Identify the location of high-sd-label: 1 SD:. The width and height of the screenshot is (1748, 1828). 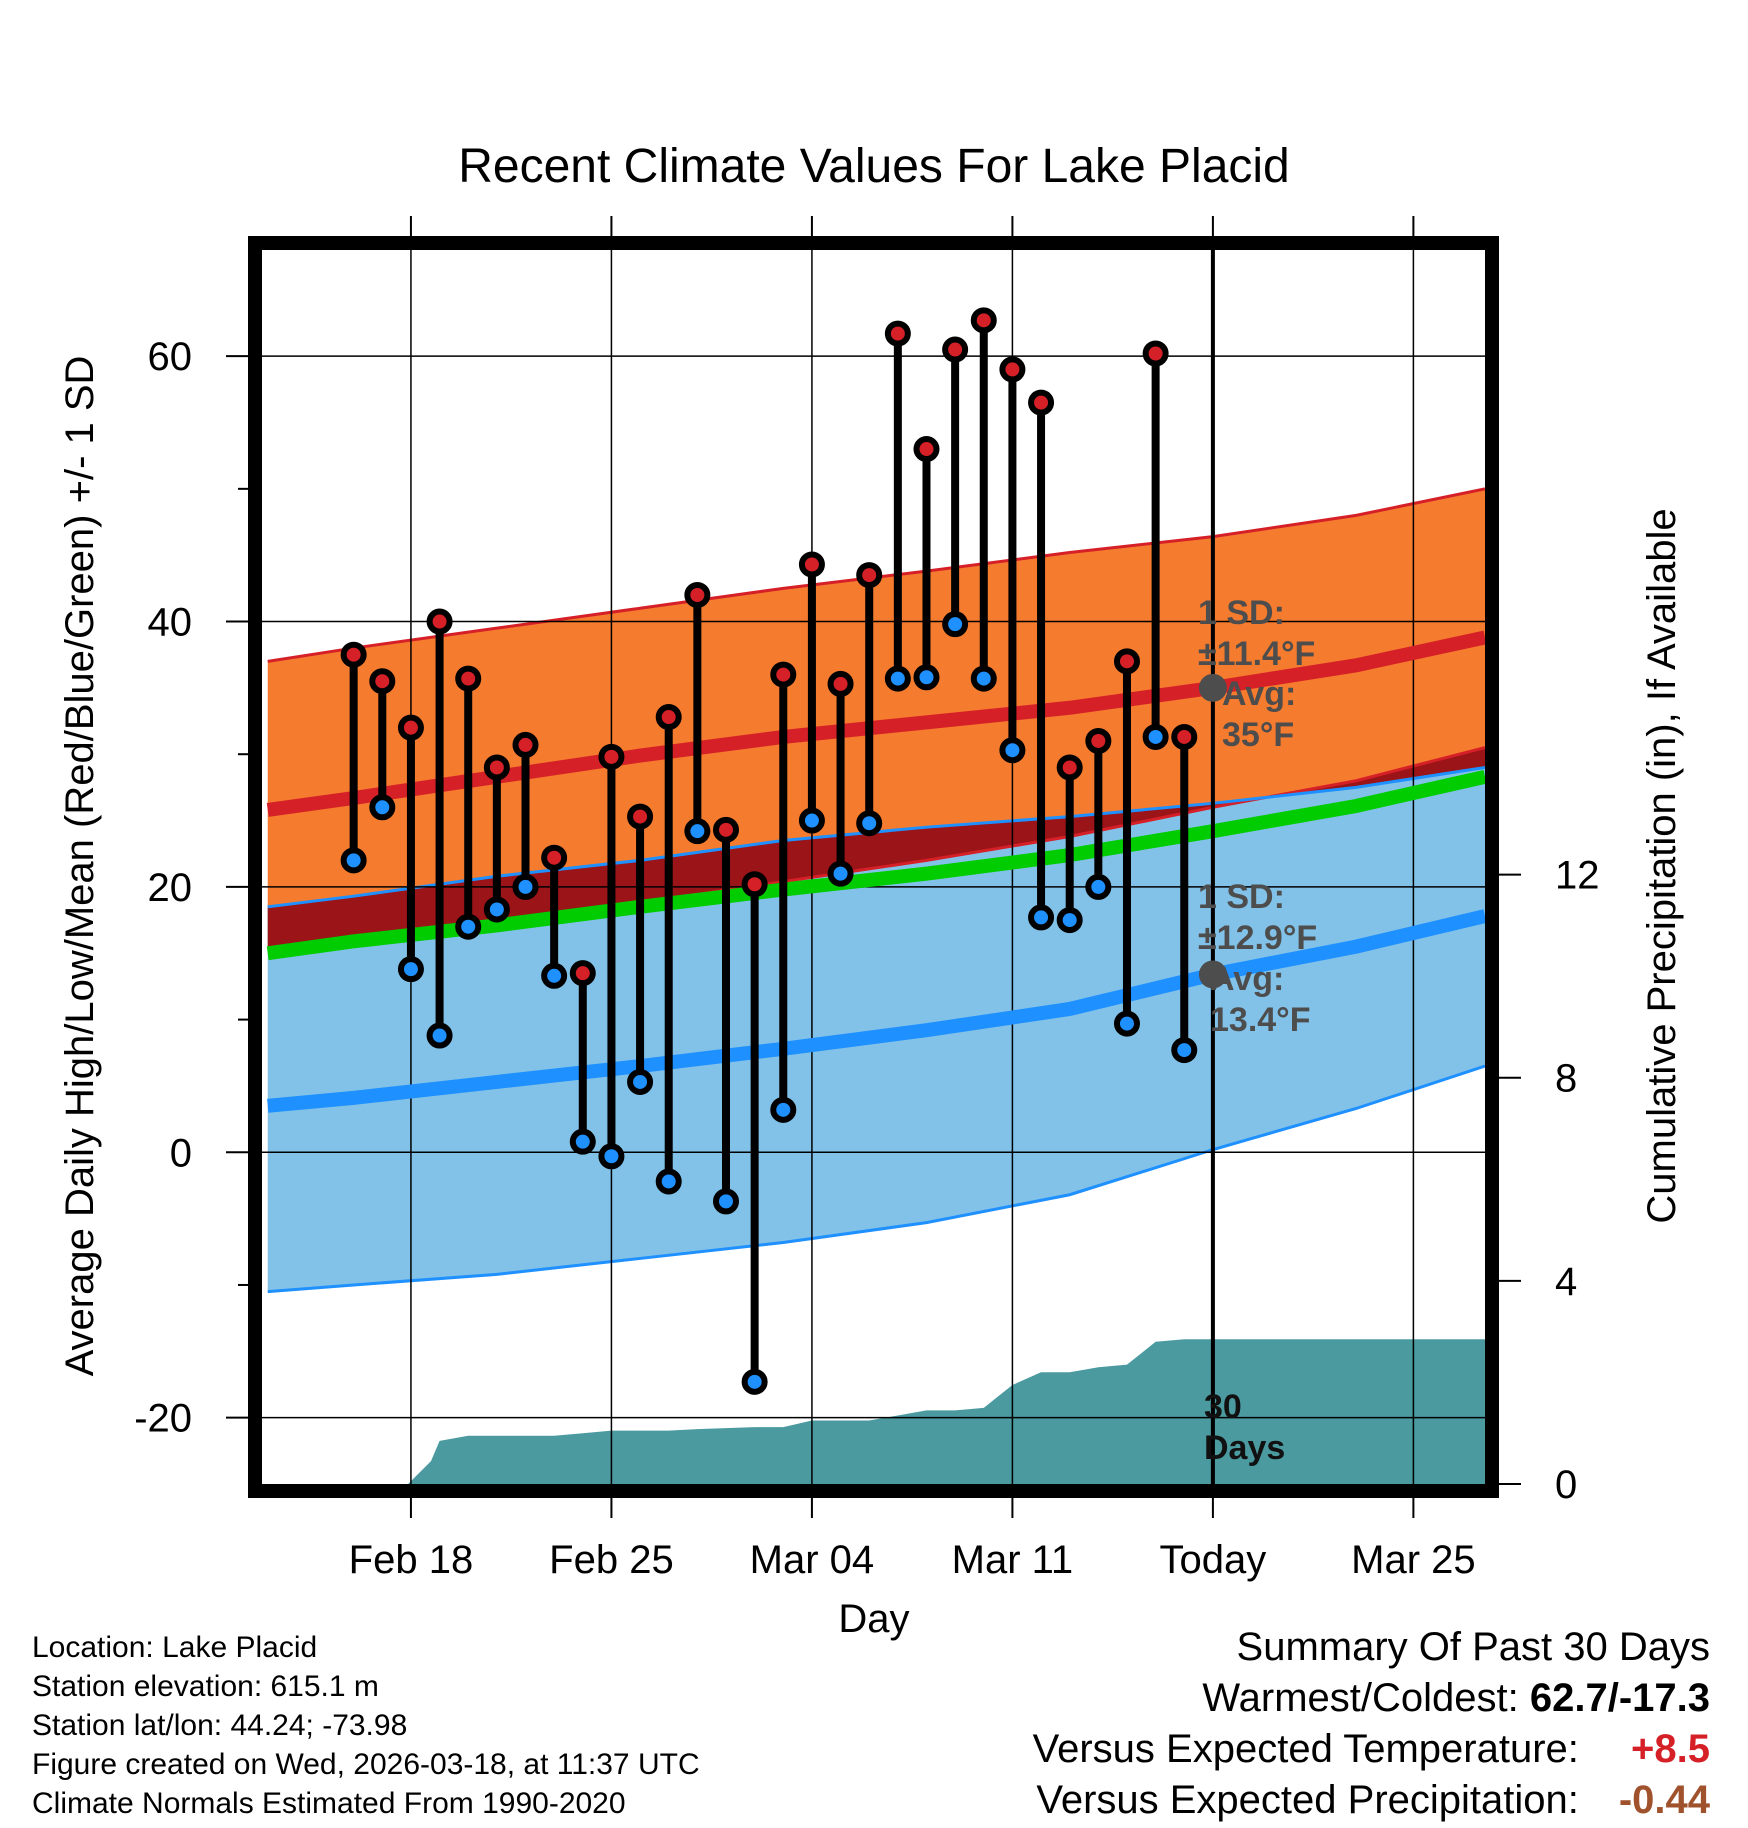
(1241, 613).